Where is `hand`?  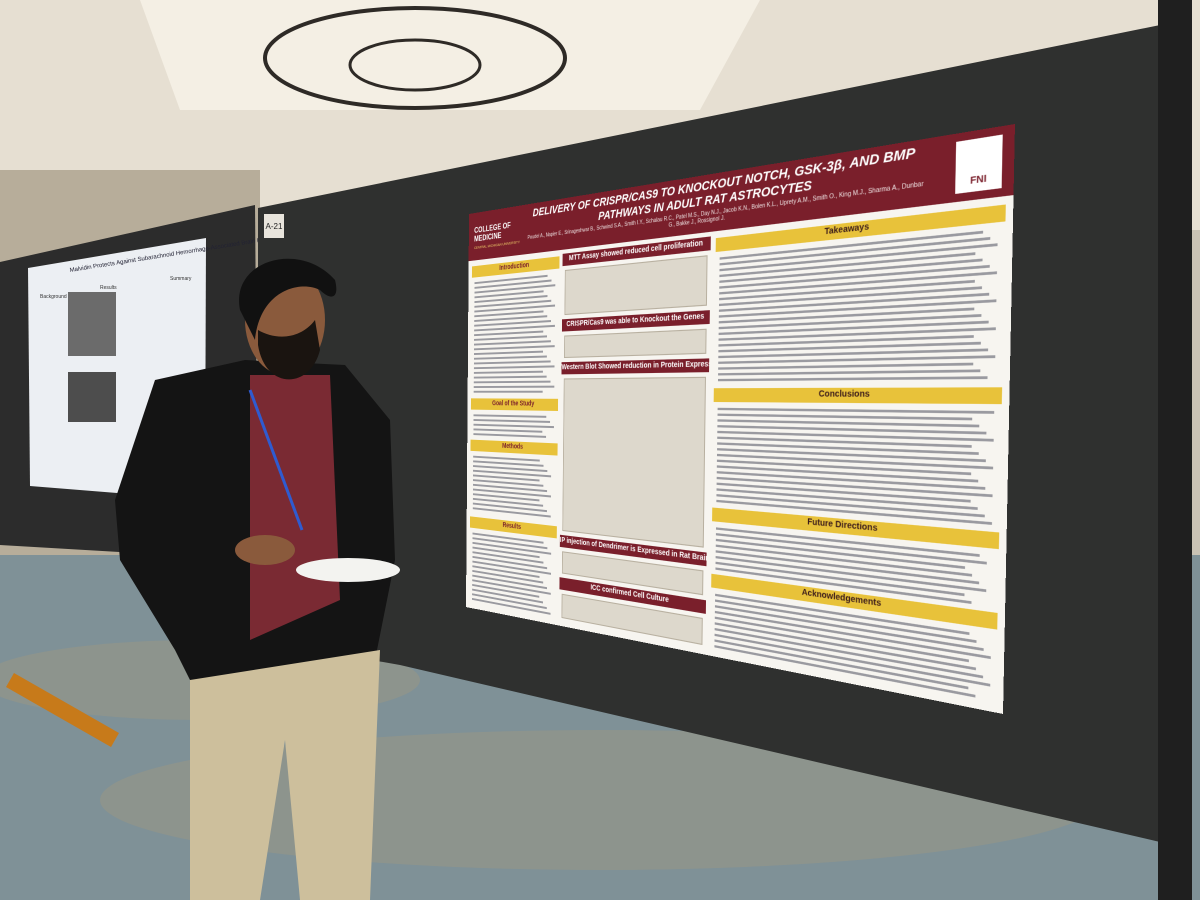 hand is located at coordinates (265, 550).